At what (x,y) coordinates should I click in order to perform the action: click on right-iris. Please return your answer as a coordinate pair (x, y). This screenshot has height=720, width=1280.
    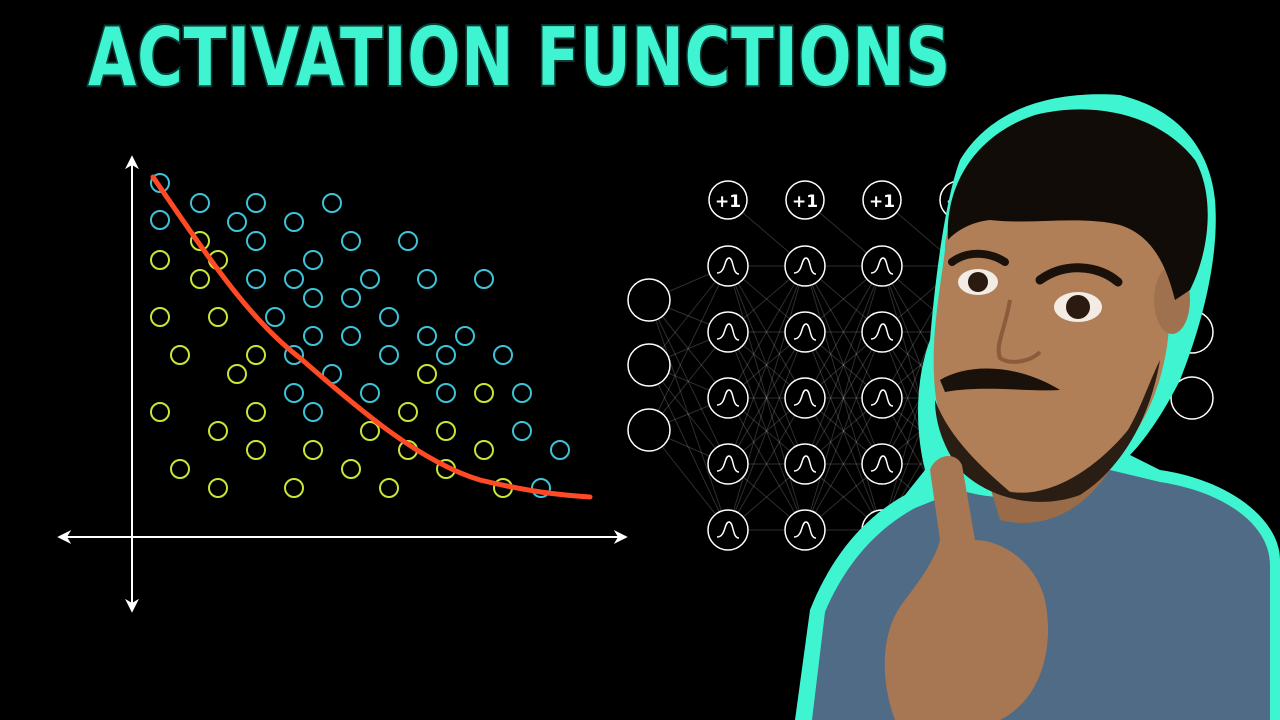
    Looking at the image, I should click on (1078, 307).